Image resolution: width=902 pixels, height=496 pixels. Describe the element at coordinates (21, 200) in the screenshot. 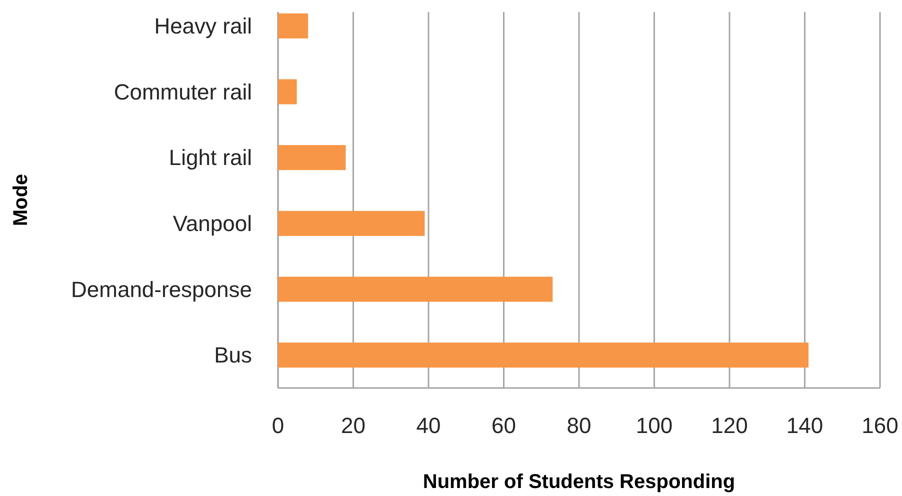

I see `y-axis-title: Mode` at that location.